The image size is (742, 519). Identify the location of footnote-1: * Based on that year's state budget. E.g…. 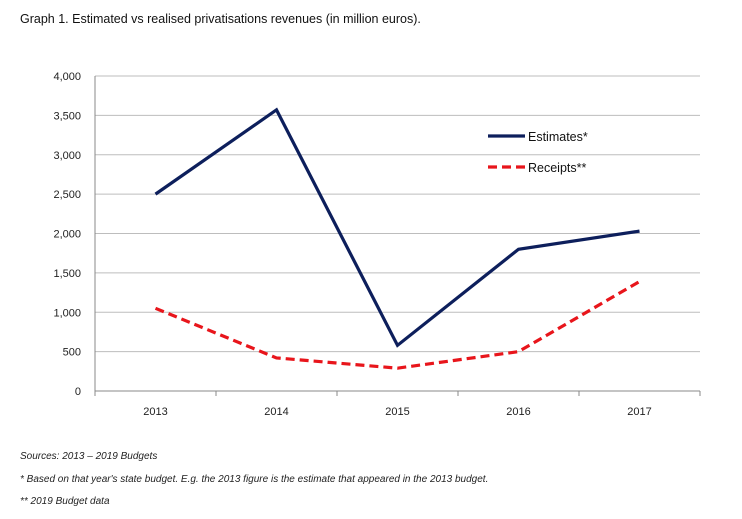
(254, 479).